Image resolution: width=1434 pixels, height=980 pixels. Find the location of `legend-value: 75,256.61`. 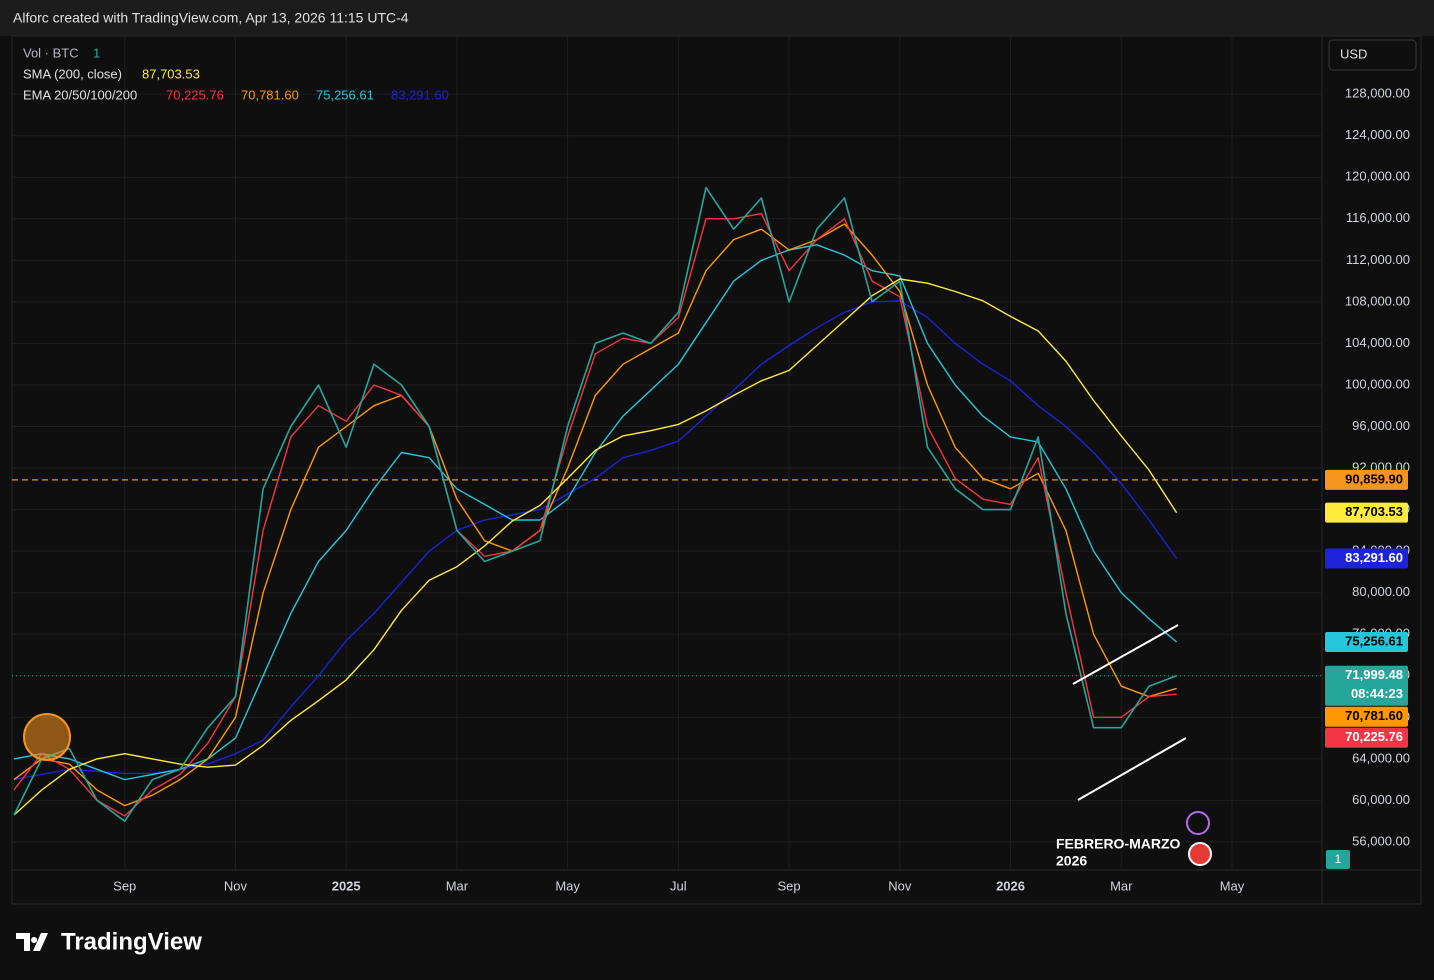

legend-value: 75,256.61 is located at coordinates (345, 94).